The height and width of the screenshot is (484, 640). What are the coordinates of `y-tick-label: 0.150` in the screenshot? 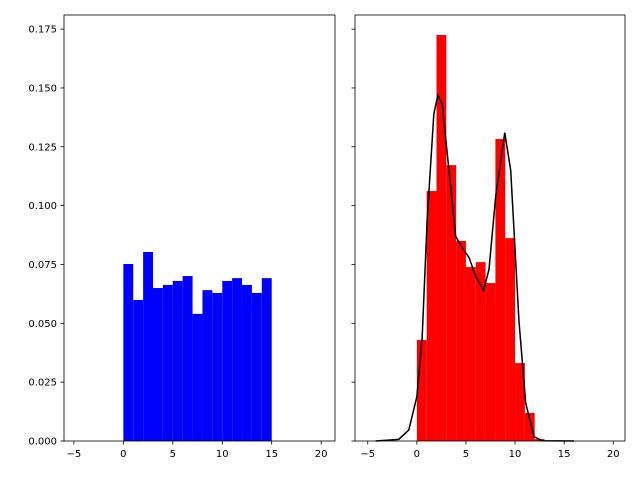 It's located at (42, 88).